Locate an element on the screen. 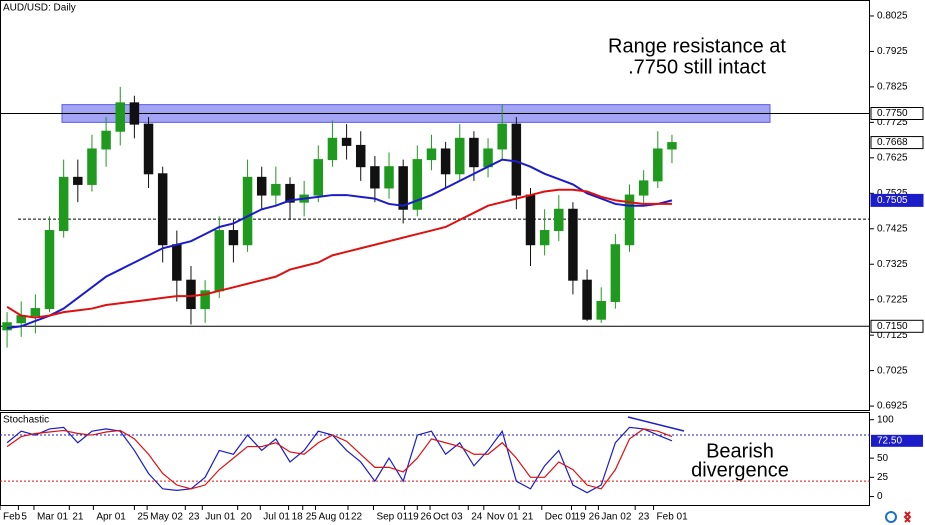 The image size is (925, 525). x-tick-label: Sep 01 is located at coordinates (392, 517).